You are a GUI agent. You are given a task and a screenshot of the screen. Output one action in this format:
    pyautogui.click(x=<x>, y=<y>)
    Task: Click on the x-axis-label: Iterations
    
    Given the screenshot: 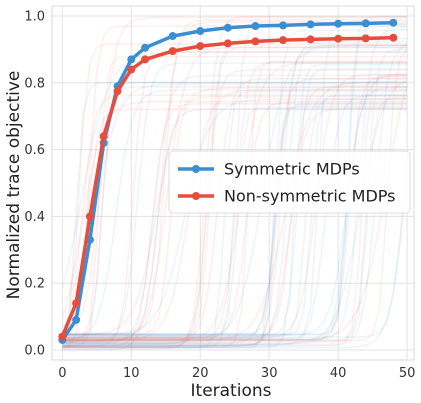 What is the action you would take?
    pyautogui.click(x=231, y=391)
    